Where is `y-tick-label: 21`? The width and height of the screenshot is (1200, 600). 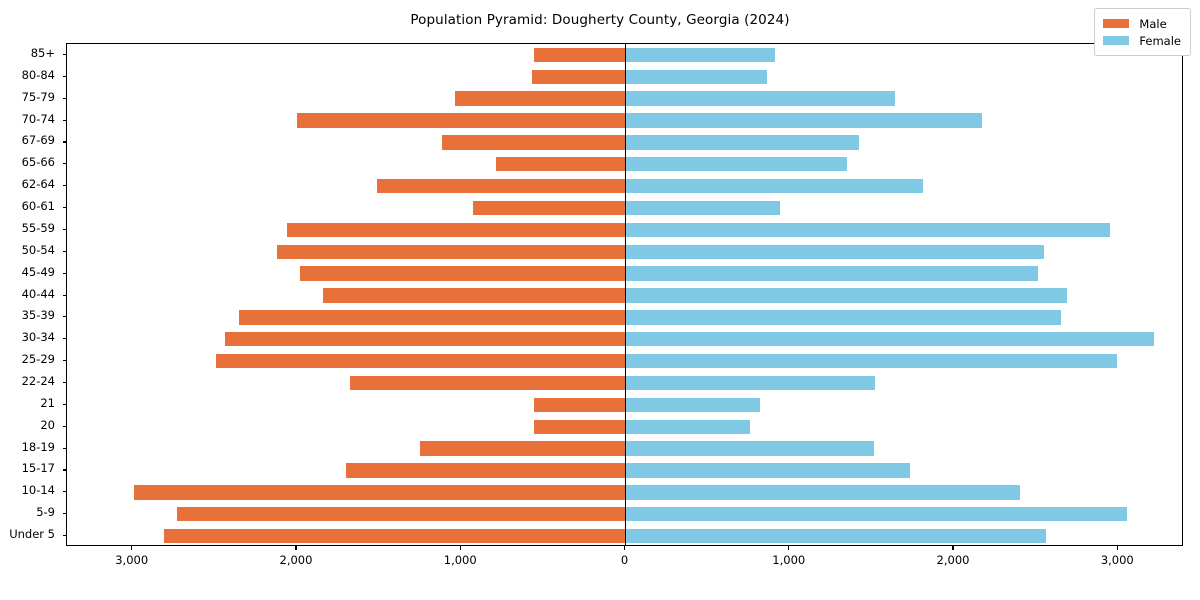
y-tick-label: 21 is located at coordinates (47, 402).